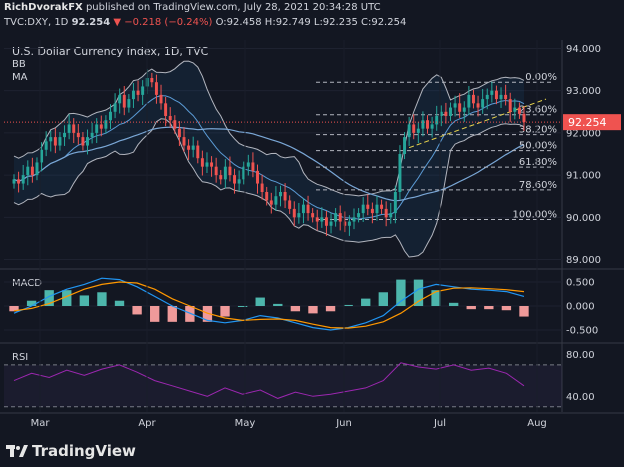 The width and height of the screenshot is (624, 467). Describe the element at coordinates (583, 260) in the screenshot. I see `price-axis-tick: 89.000` at that location.